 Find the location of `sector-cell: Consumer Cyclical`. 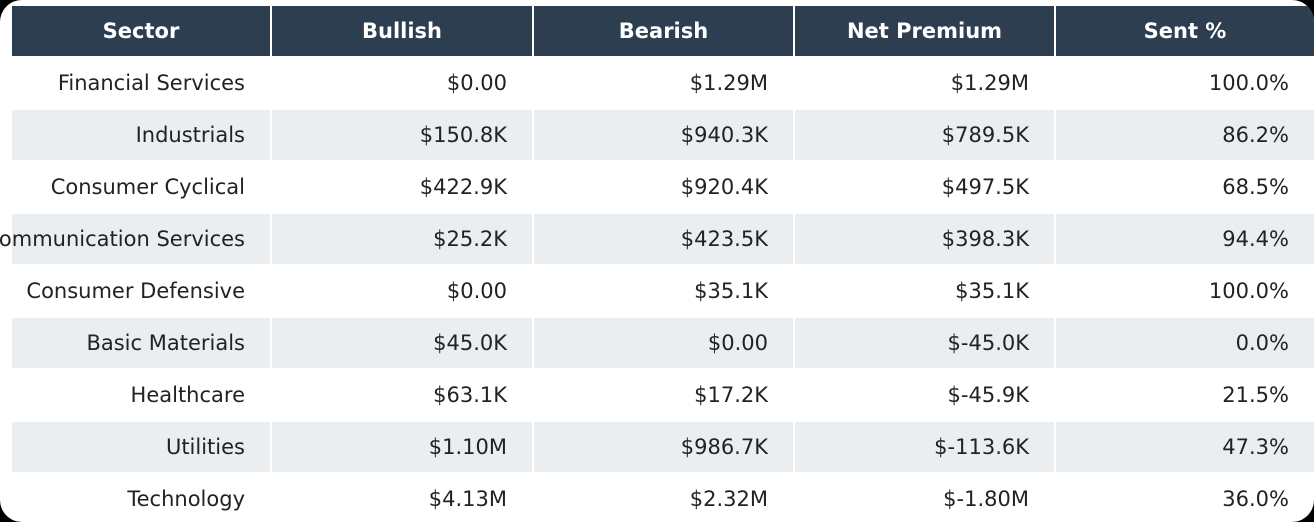

sector-cell: Consumer Cyclical is located at coordinates (147, 187).